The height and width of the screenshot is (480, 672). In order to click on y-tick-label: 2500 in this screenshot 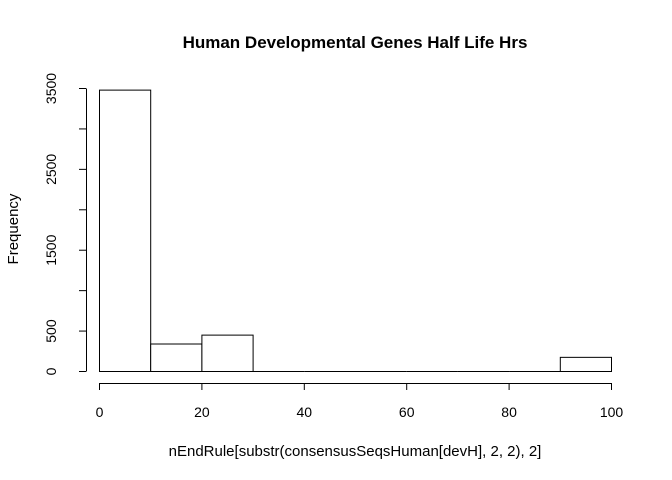, I will do `click(51, 169)`.